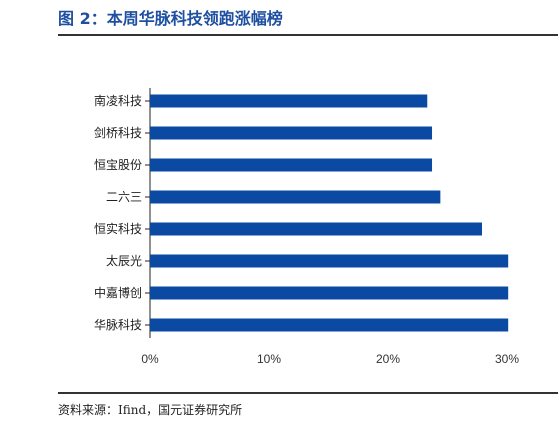 Image resolution: width=559 pixels, height=428 pixels. What do you see at coordinates (170, 18) in the screenshot?
I see `chart-title: 图 2：本周华脉科技领跑涨幅榜` at bounding box center [170, 18].